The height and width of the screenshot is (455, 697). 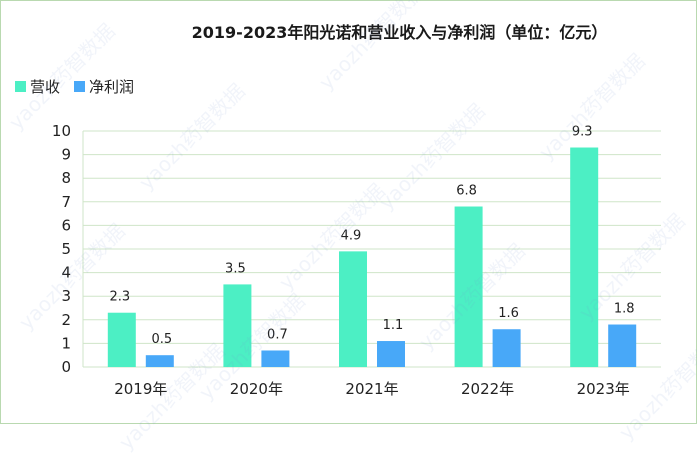 I want to click on net-profit-data-label: 0.5, so click(x=161, y=339).